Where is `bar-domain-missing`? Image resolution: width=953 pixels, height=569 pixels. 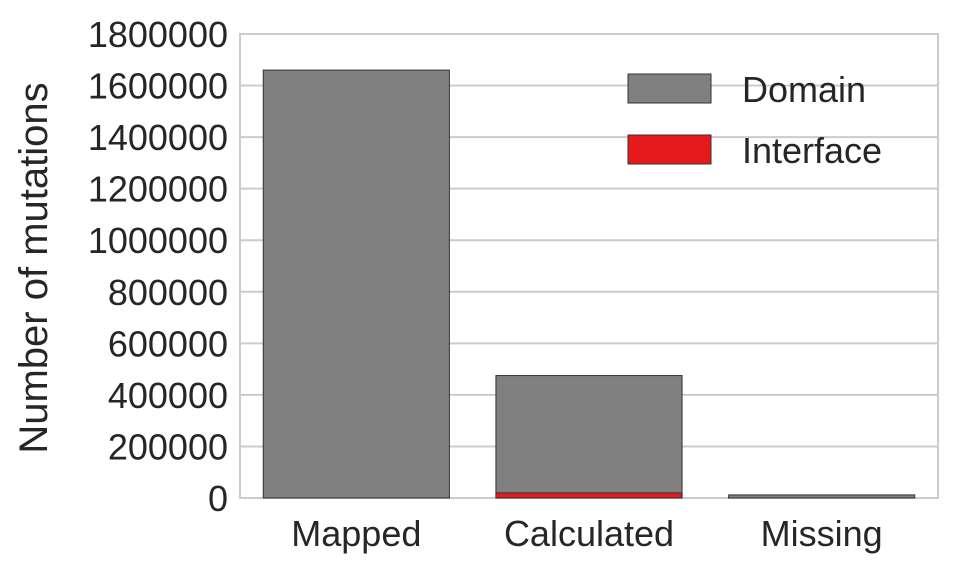 bar-domain-missing is located at coordinates (822, 496).